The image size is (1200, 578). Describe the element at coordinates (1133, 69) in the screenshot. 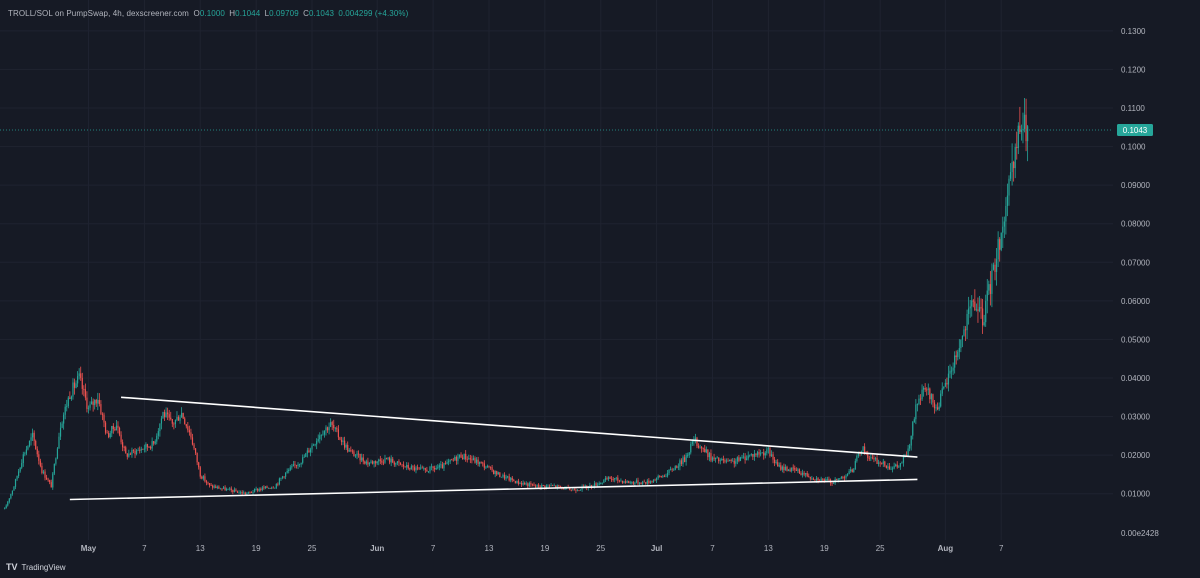

I see `price-tick-label: 0.1200` at that location.